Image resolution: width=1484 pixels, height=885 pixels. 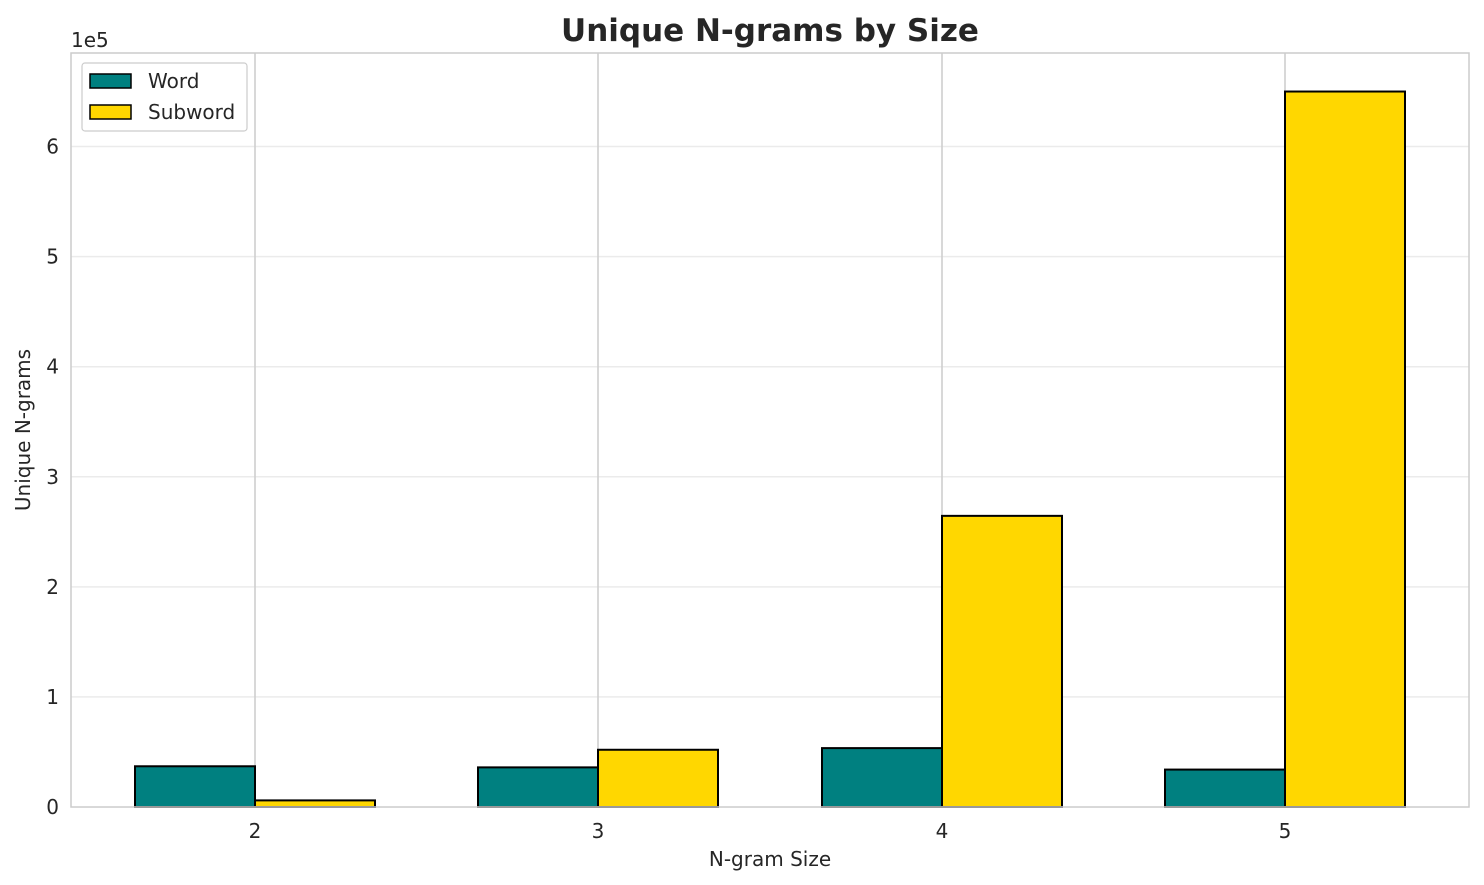 I want to click on y-multiplier-label: 1e5, so click(x=90, y=40).